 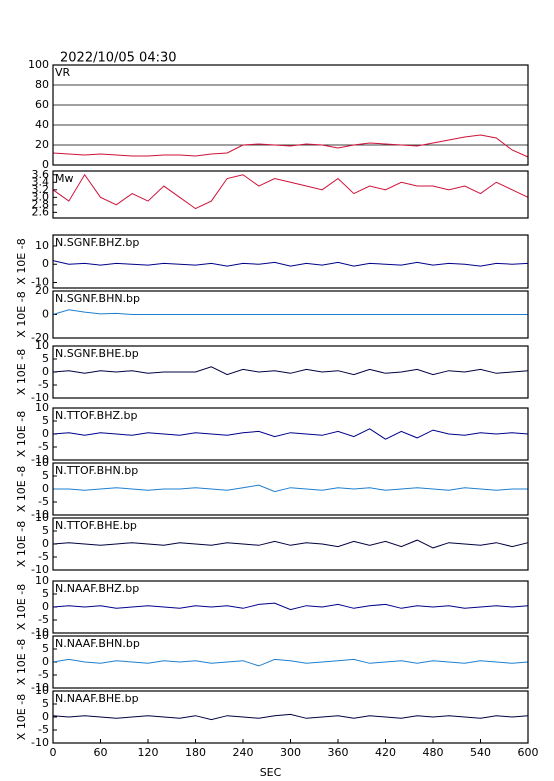 What do you see at coordinates (41, 189) in the screenshot?
I see `y-tick-label: 3.2` at bounding box center [41, 189].